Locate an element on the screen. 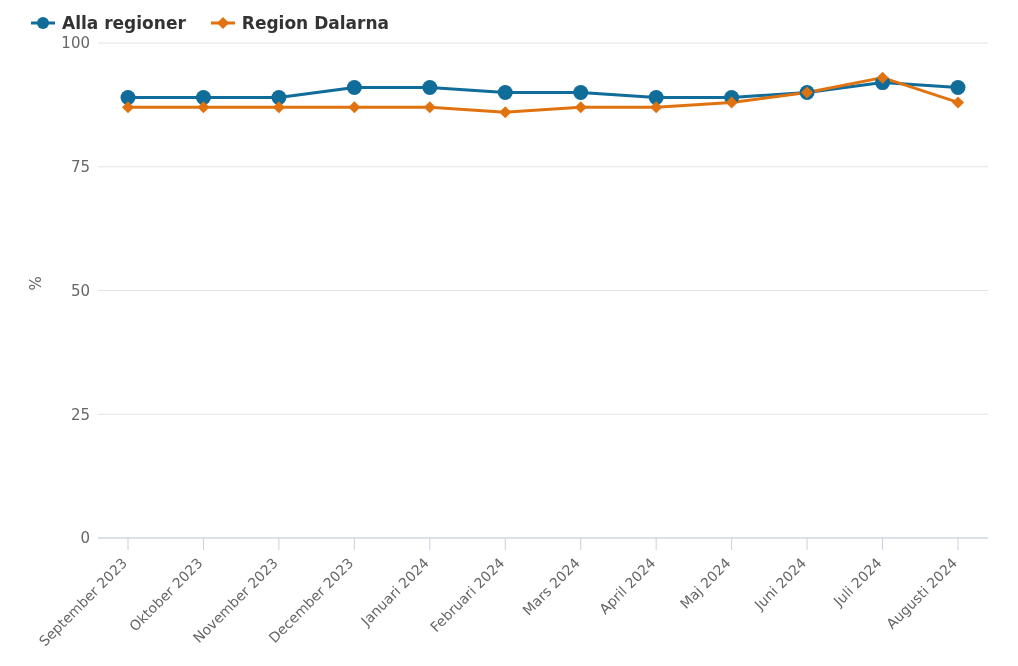  y-tick-label: 50 is located at coordinates (80, 290).